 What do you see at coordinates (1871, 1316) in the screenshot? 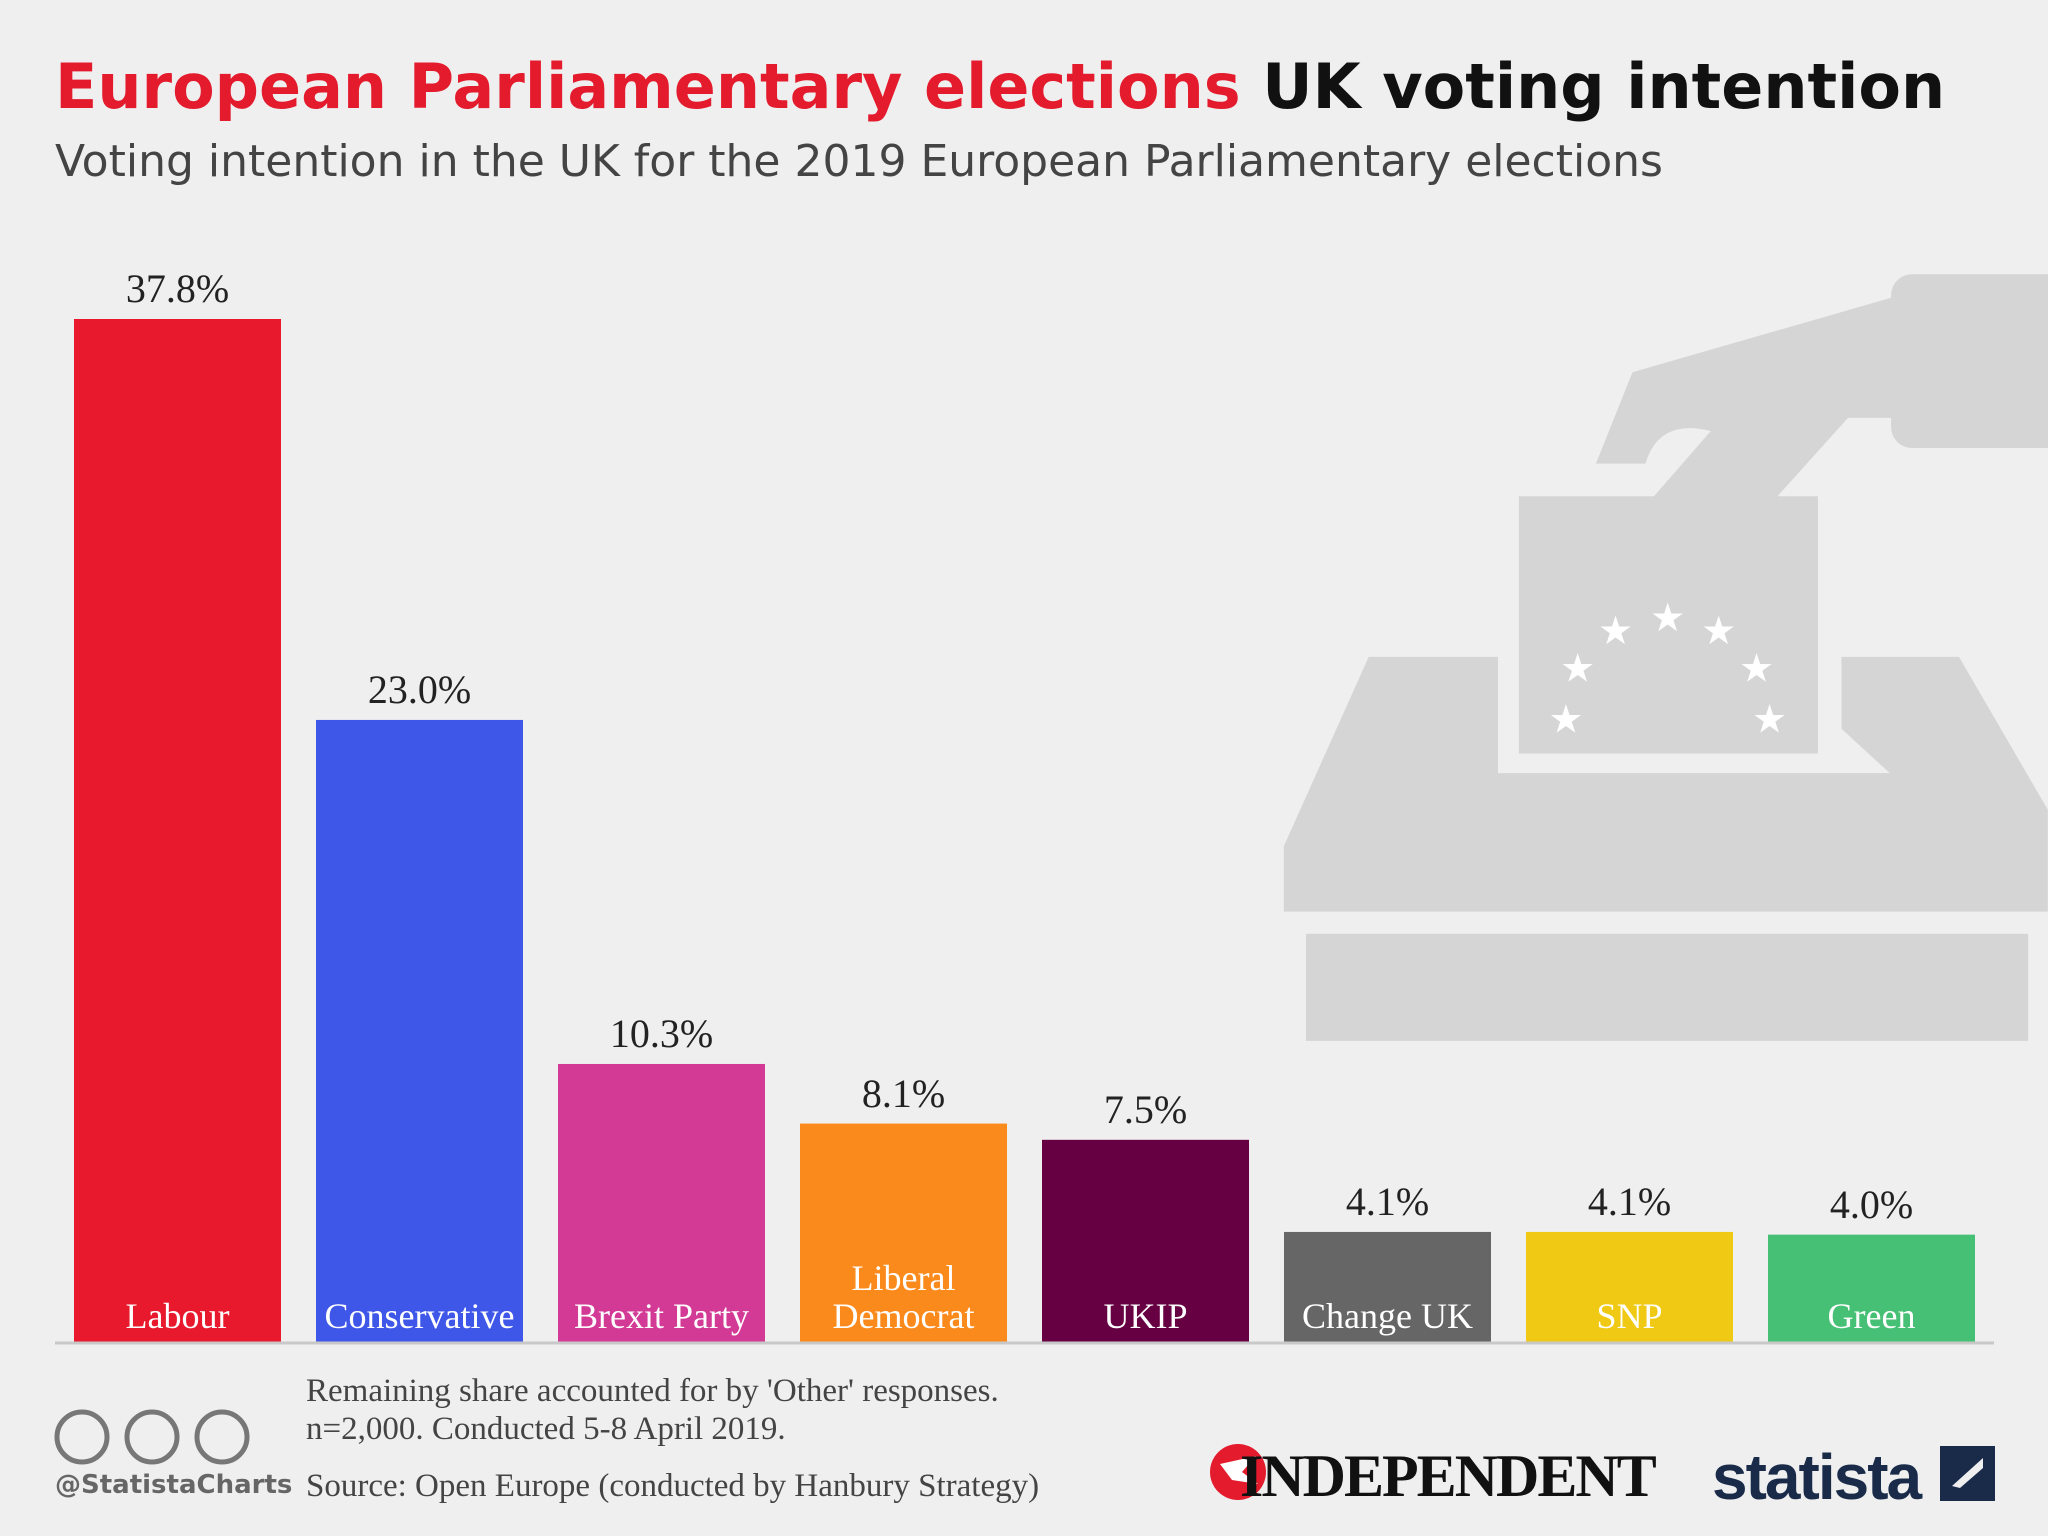
I see `category-label: Green` at bounding box center [1871, 1316].